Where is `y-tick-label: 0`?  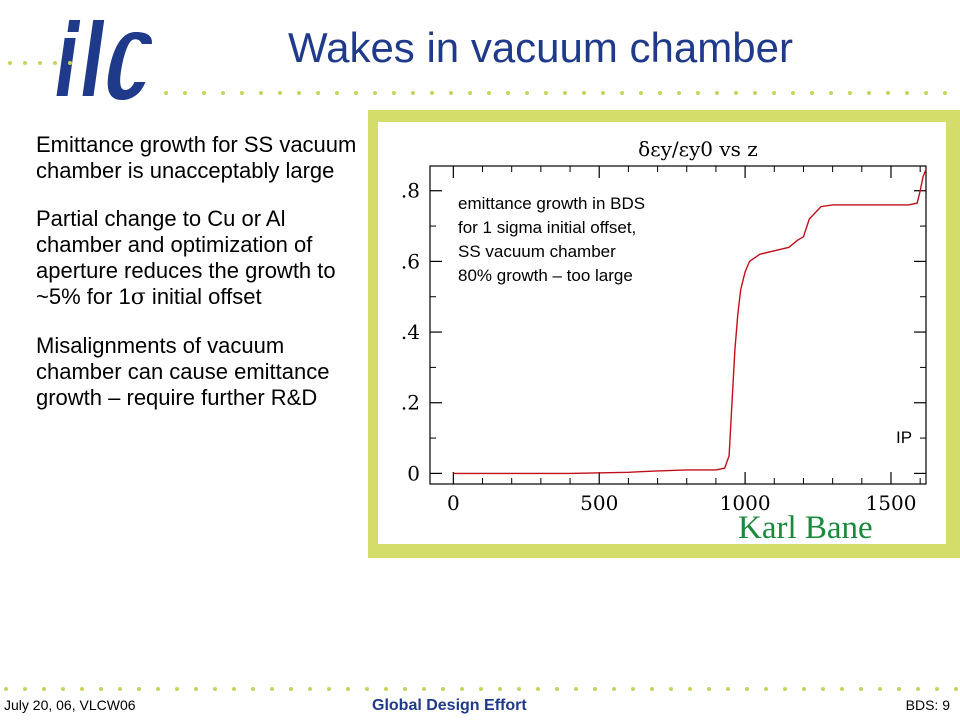
y-tick-label: 0 is located at coordinates (413, 473).